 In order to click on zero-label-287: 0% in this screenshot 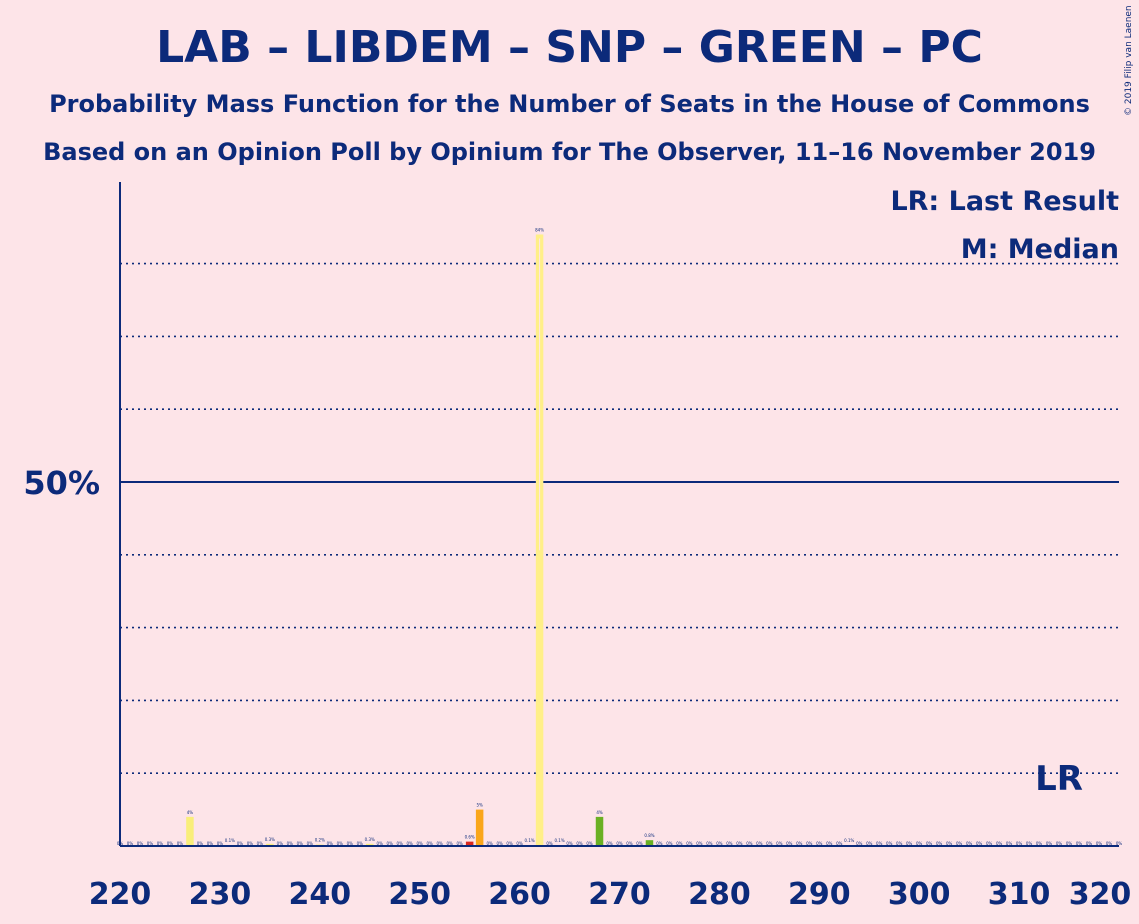, I will do `click(789, 843)`.